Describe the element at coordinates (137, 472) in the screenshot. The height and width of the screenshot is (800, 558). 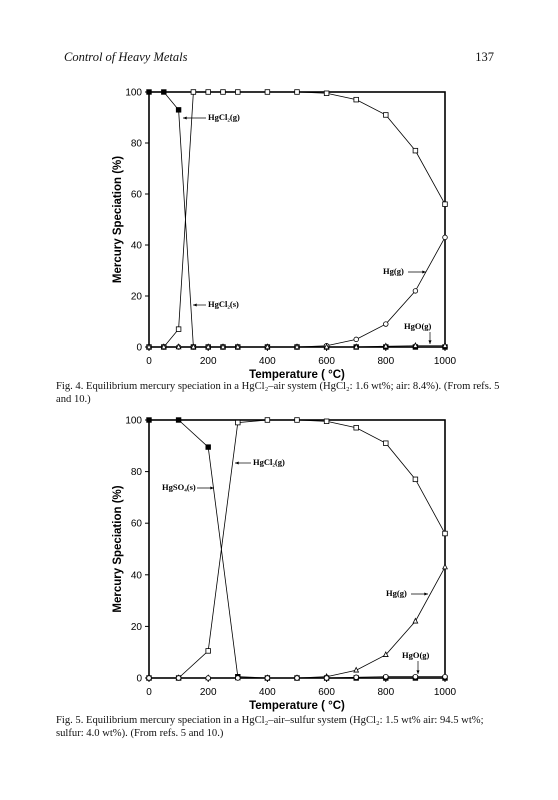
I see `y-tick-label: 80` at that location.